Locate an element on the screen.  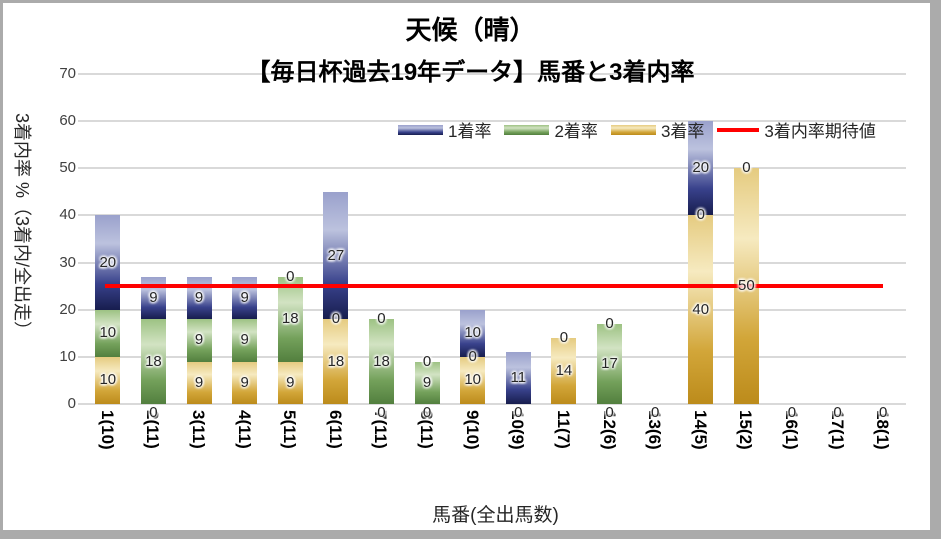
y-axis-tick-label: 10 is located at coordinates (67, 356).